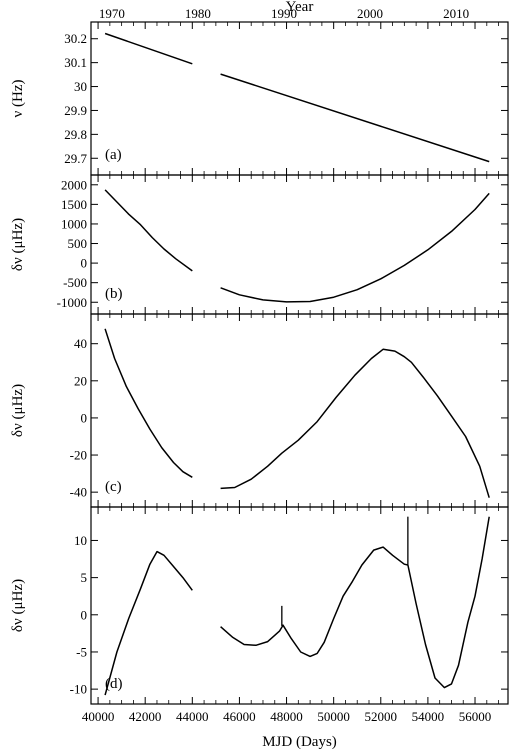 This screenshot has height=753, width=520. Describe the element at coordinates (145, 716) in the screenshot. I see `x-tick-label: 42000` at that location.